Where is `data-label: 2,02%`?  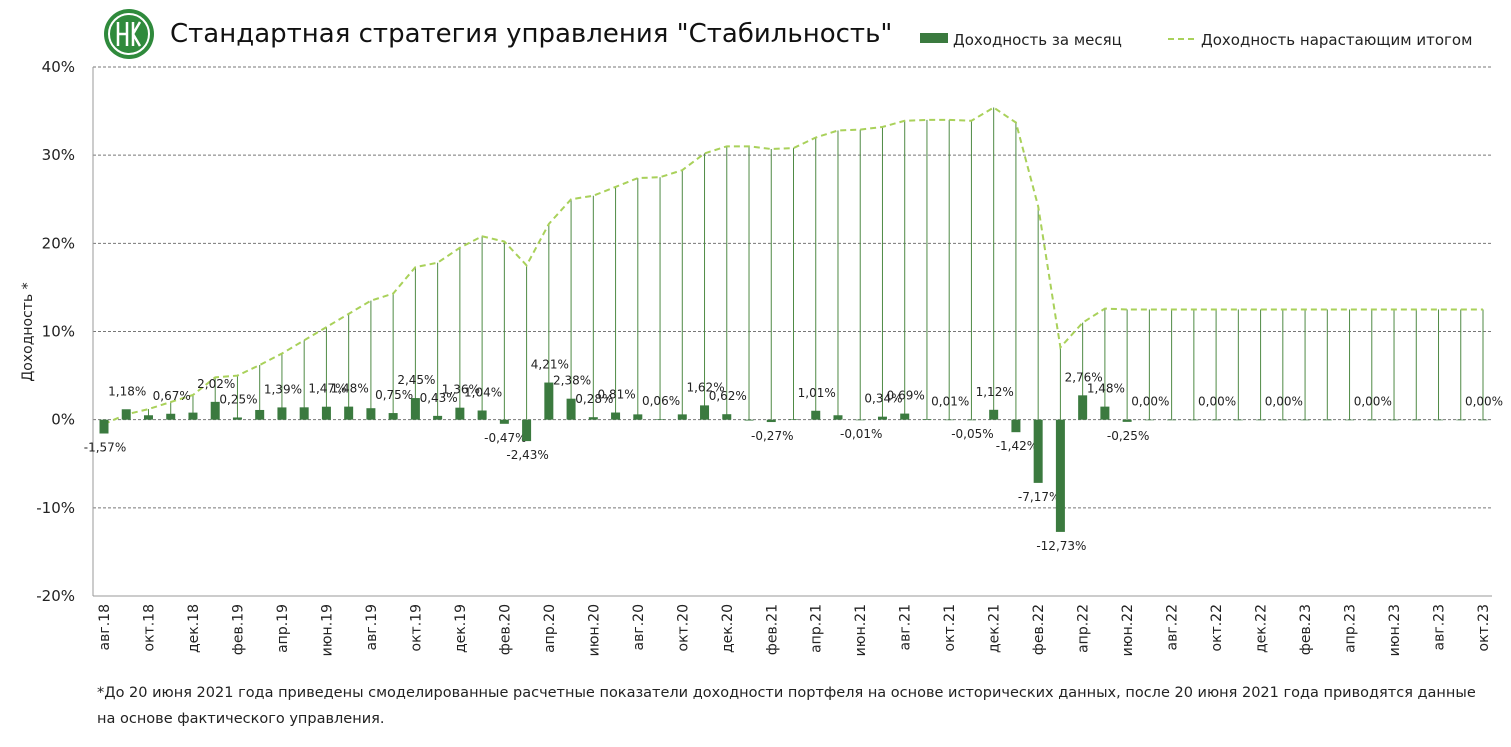
data-label: 2,02% is located at coordinates (216, 384).